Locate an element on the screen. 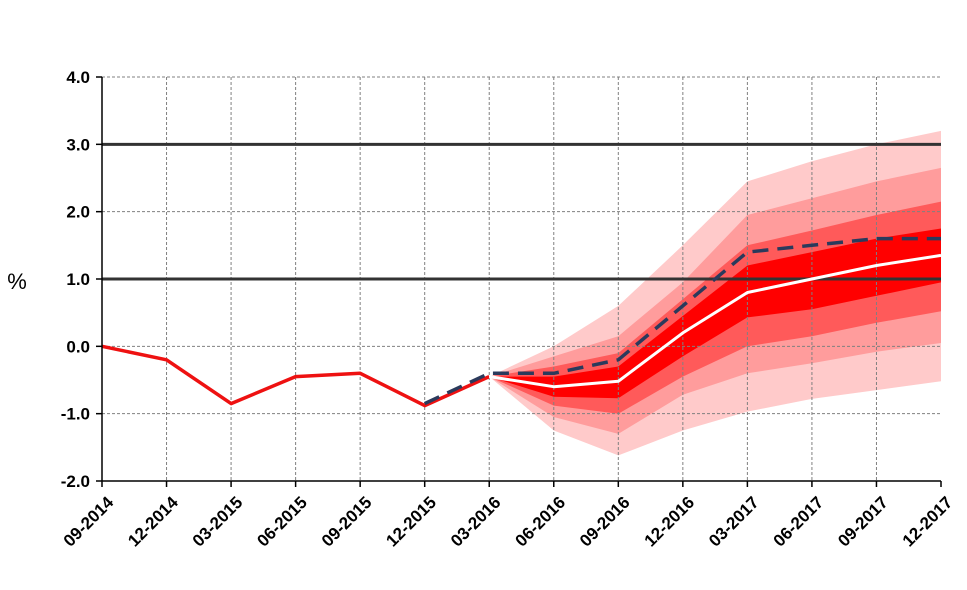 This screenshot has width=967, height=590. y-tick-label: -2.0 is located at coordinates (75, 481).